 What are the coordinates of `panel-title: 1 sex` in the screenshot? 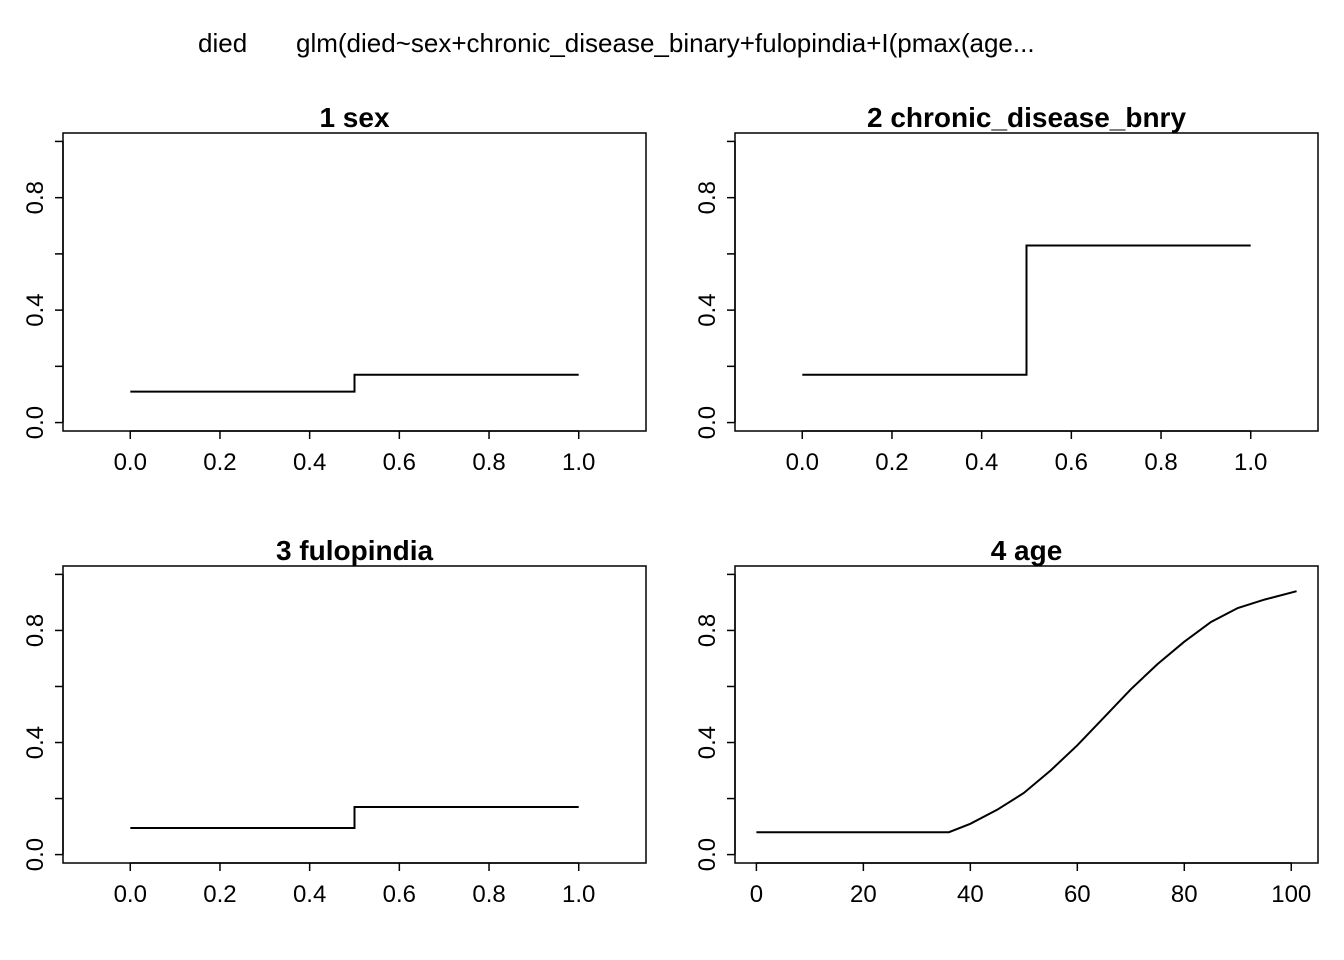 It's located at (354, 117).